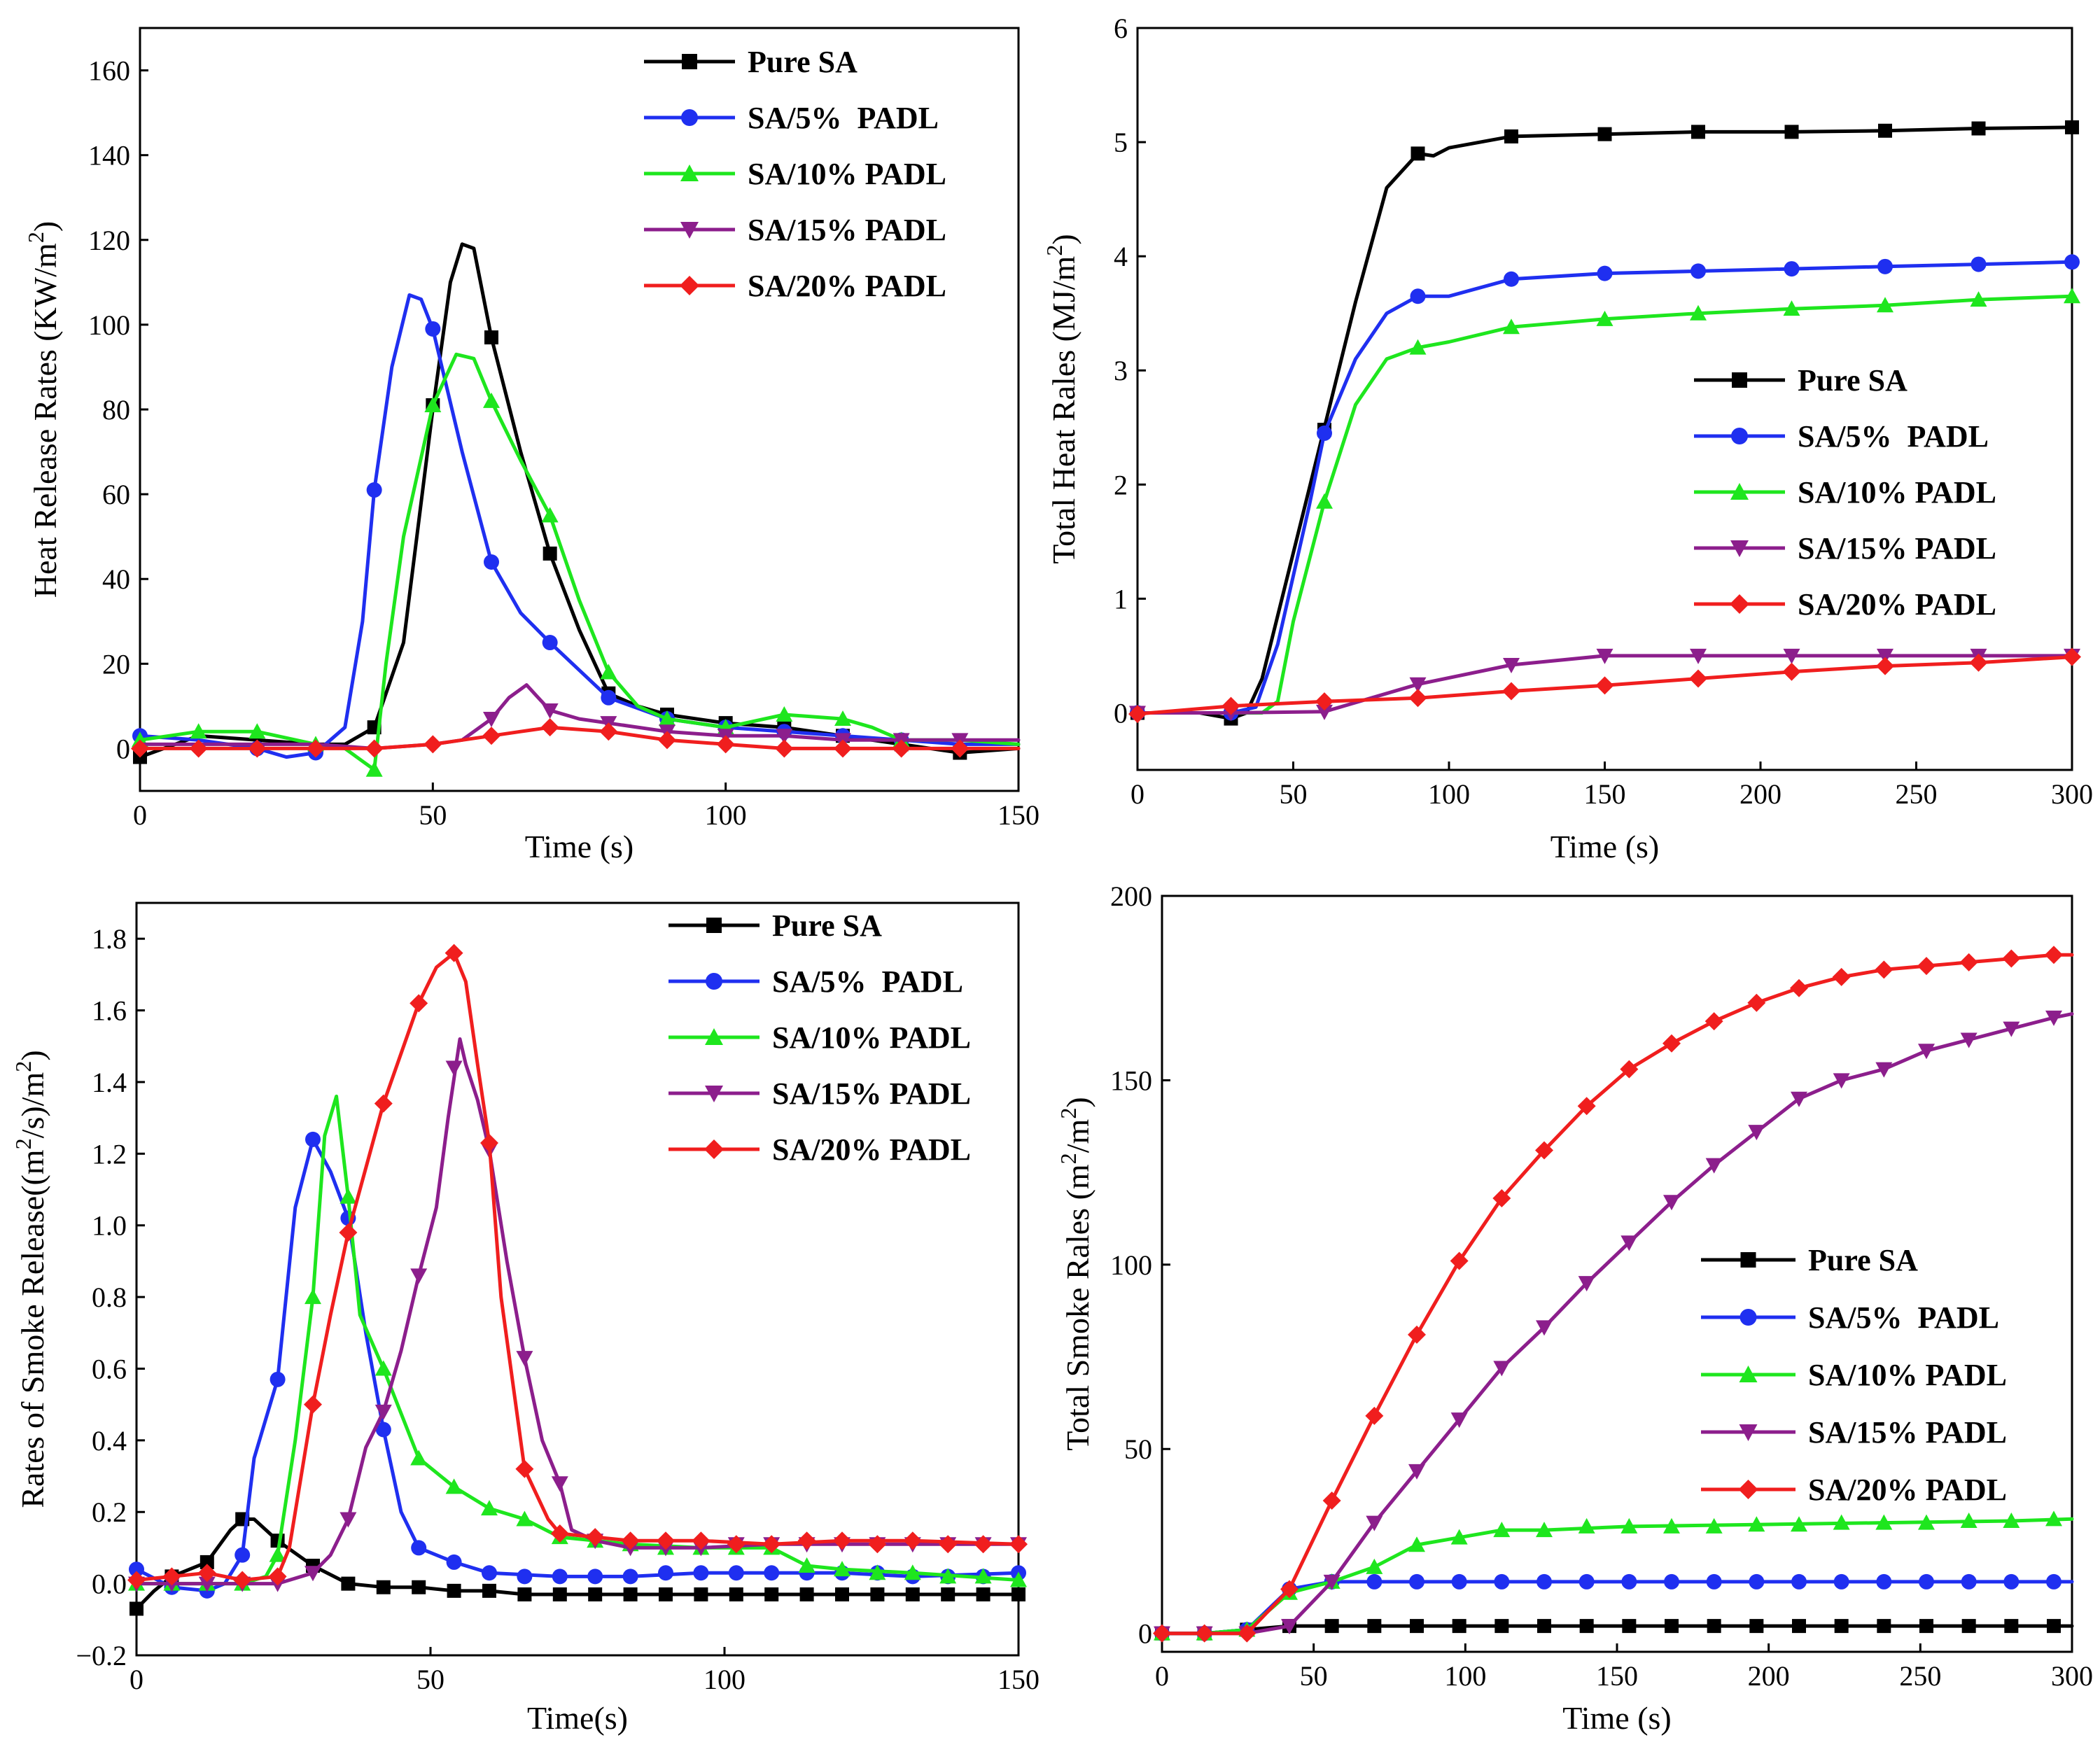 This screenshot has width=2100, height=1747. What do you see at coordinates (1131, 1080) in the screenshot?
I see `y-tick-label: 150` at bounding box center [1131, 1080].